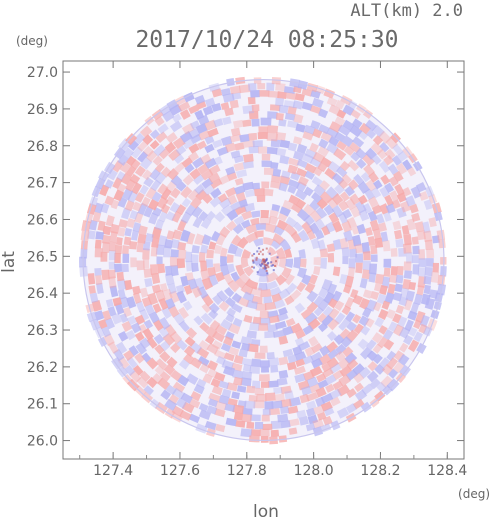 Image resolution: width=491 pixels, height=521 pixels. Describe the element at coordinates (42, 294) in the screenshot. I see `y-tick-label: 26.4` at that location.